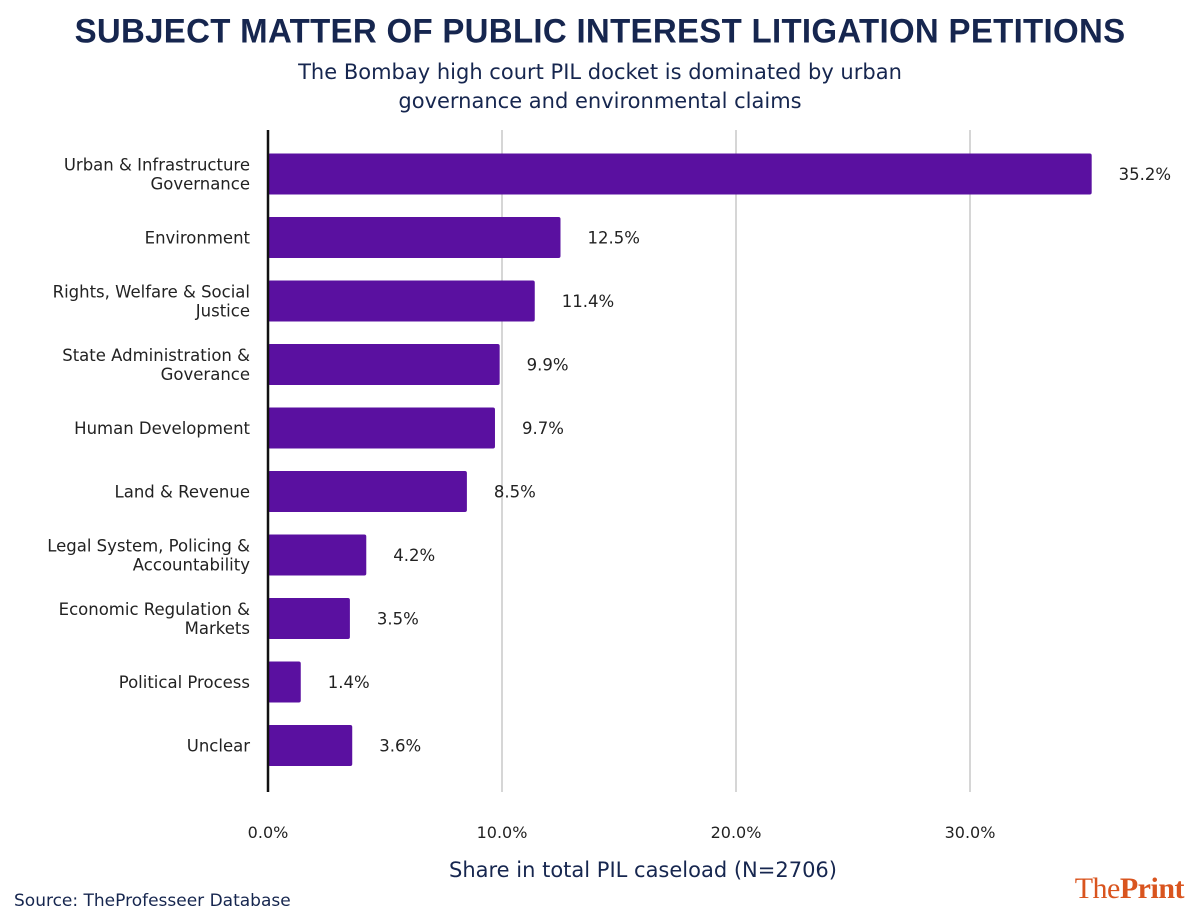 This screenshot has height=917, width=1200. I want to click on category-label: Political Process, so click(184, 682).